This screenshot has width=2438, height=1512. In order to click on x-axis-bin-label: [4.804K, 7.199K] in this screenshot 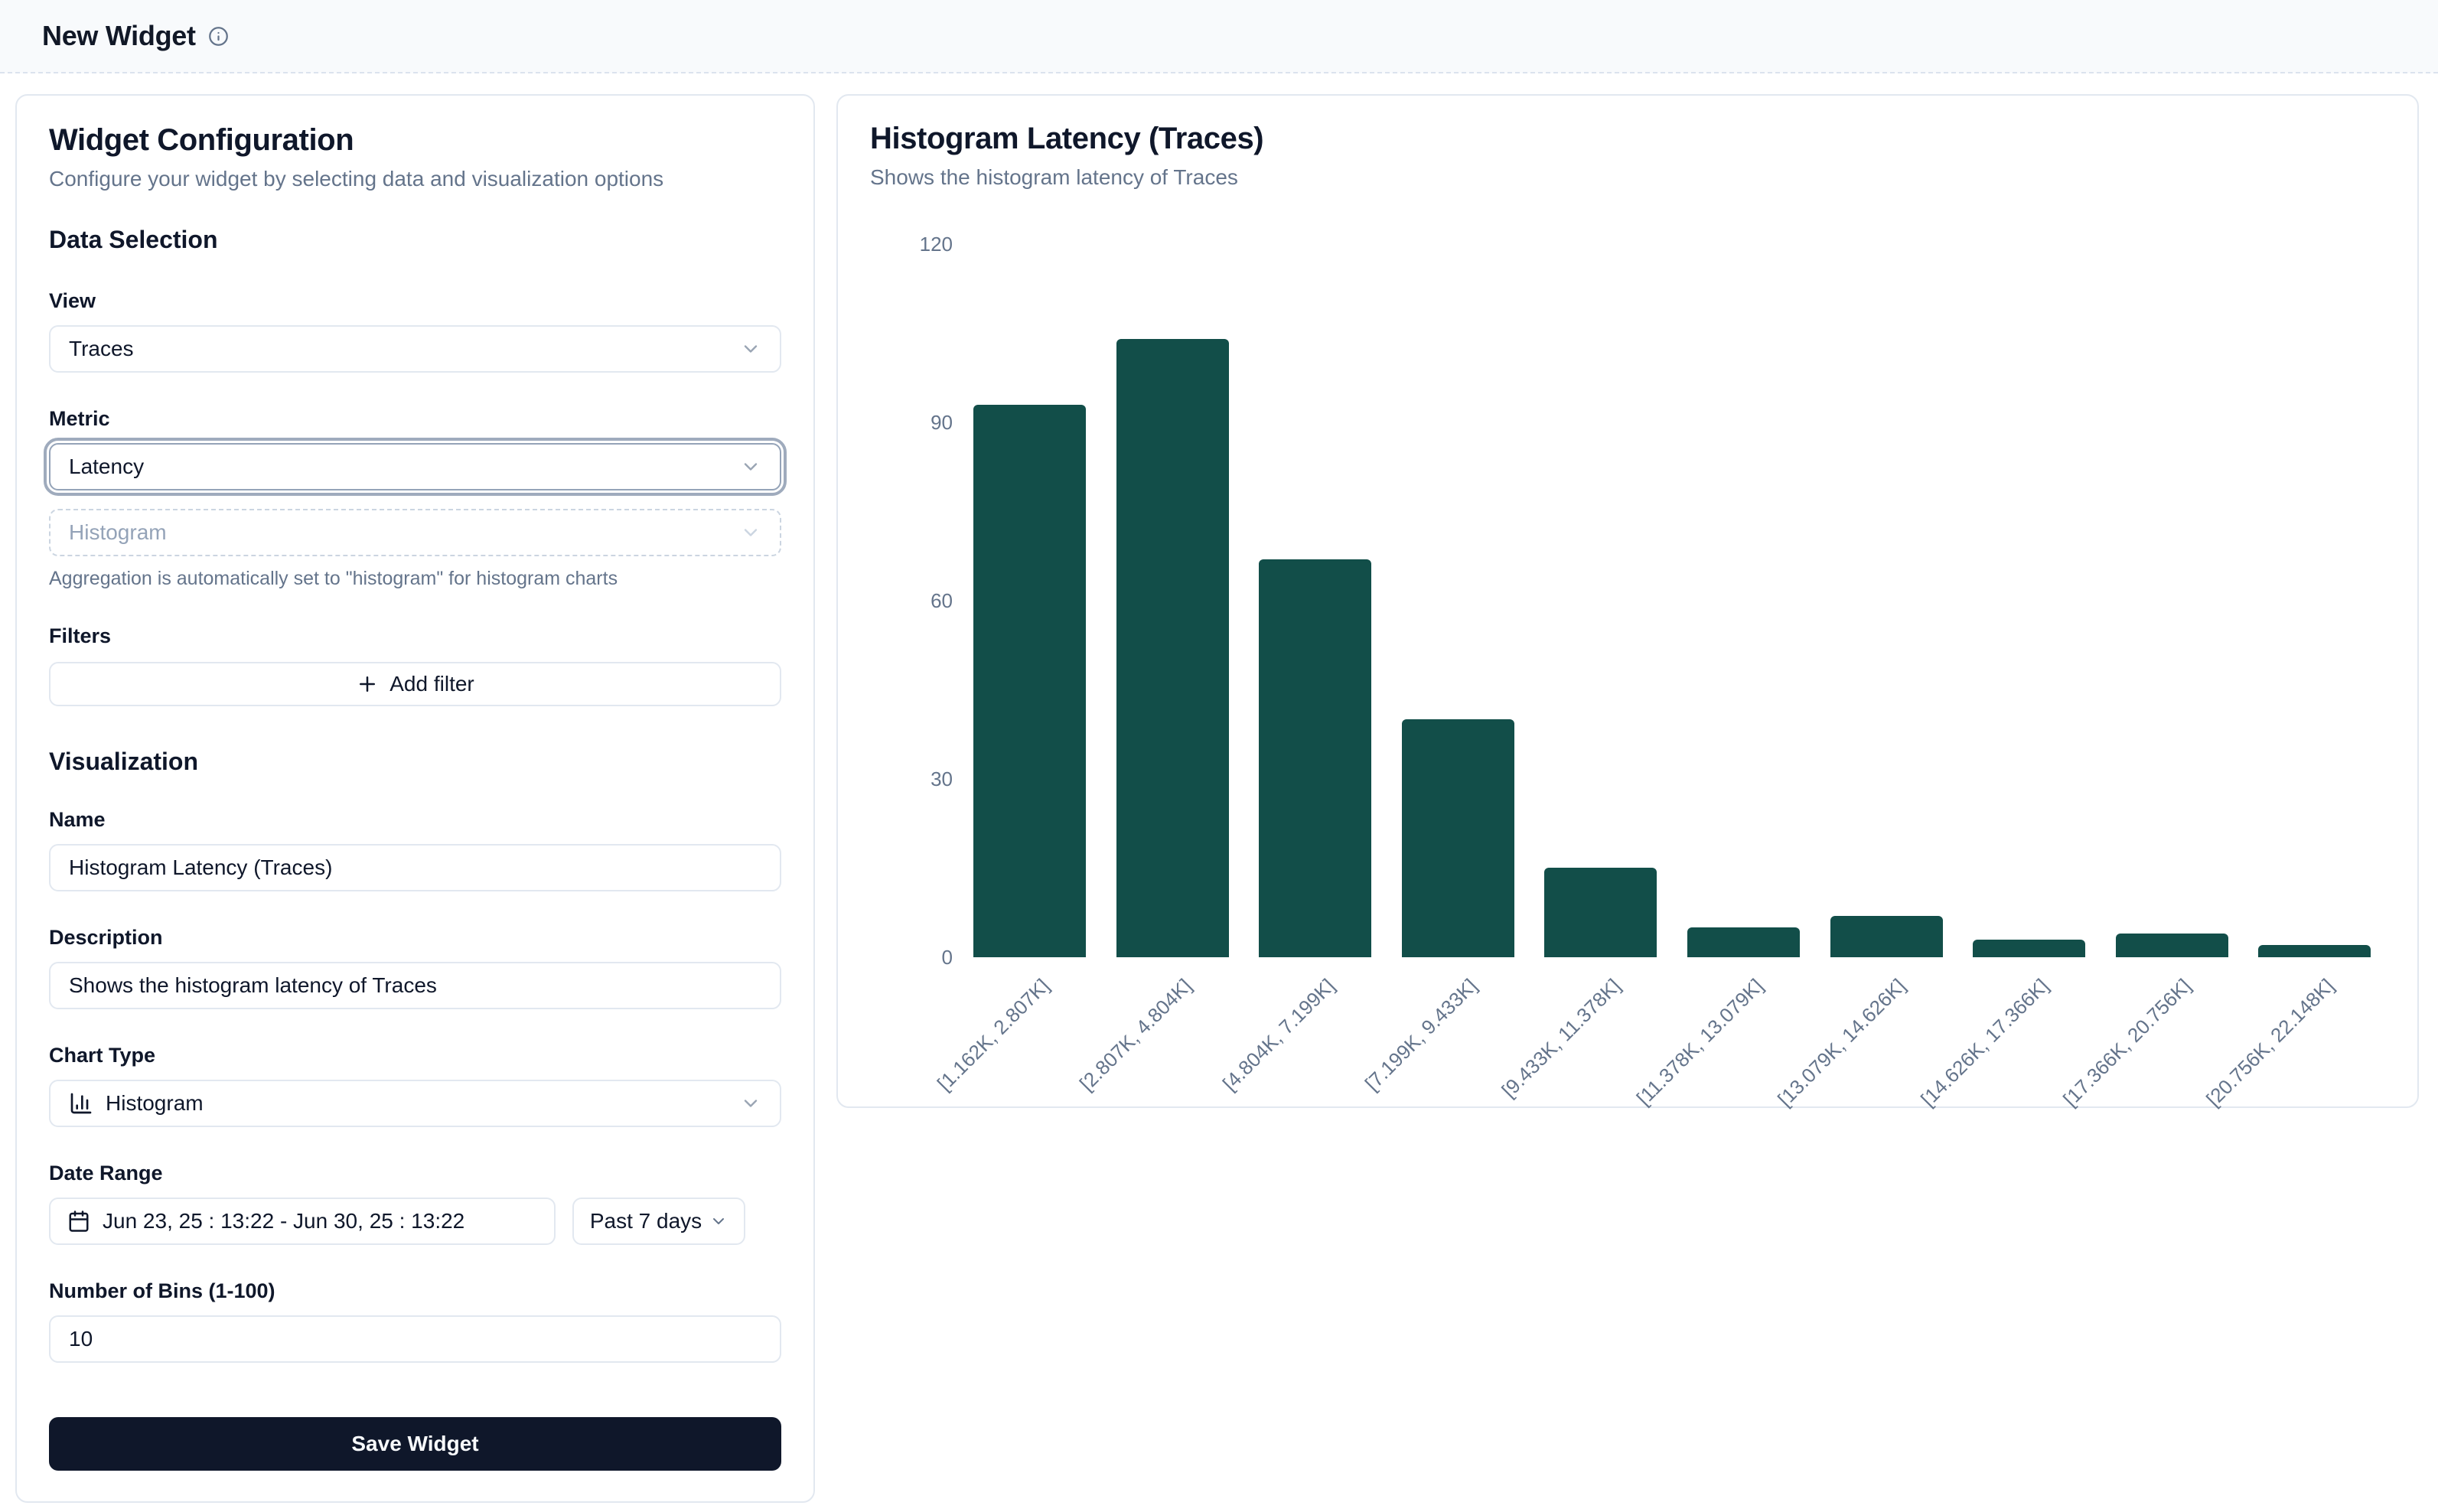, I will do `click(1279, 1035)`.